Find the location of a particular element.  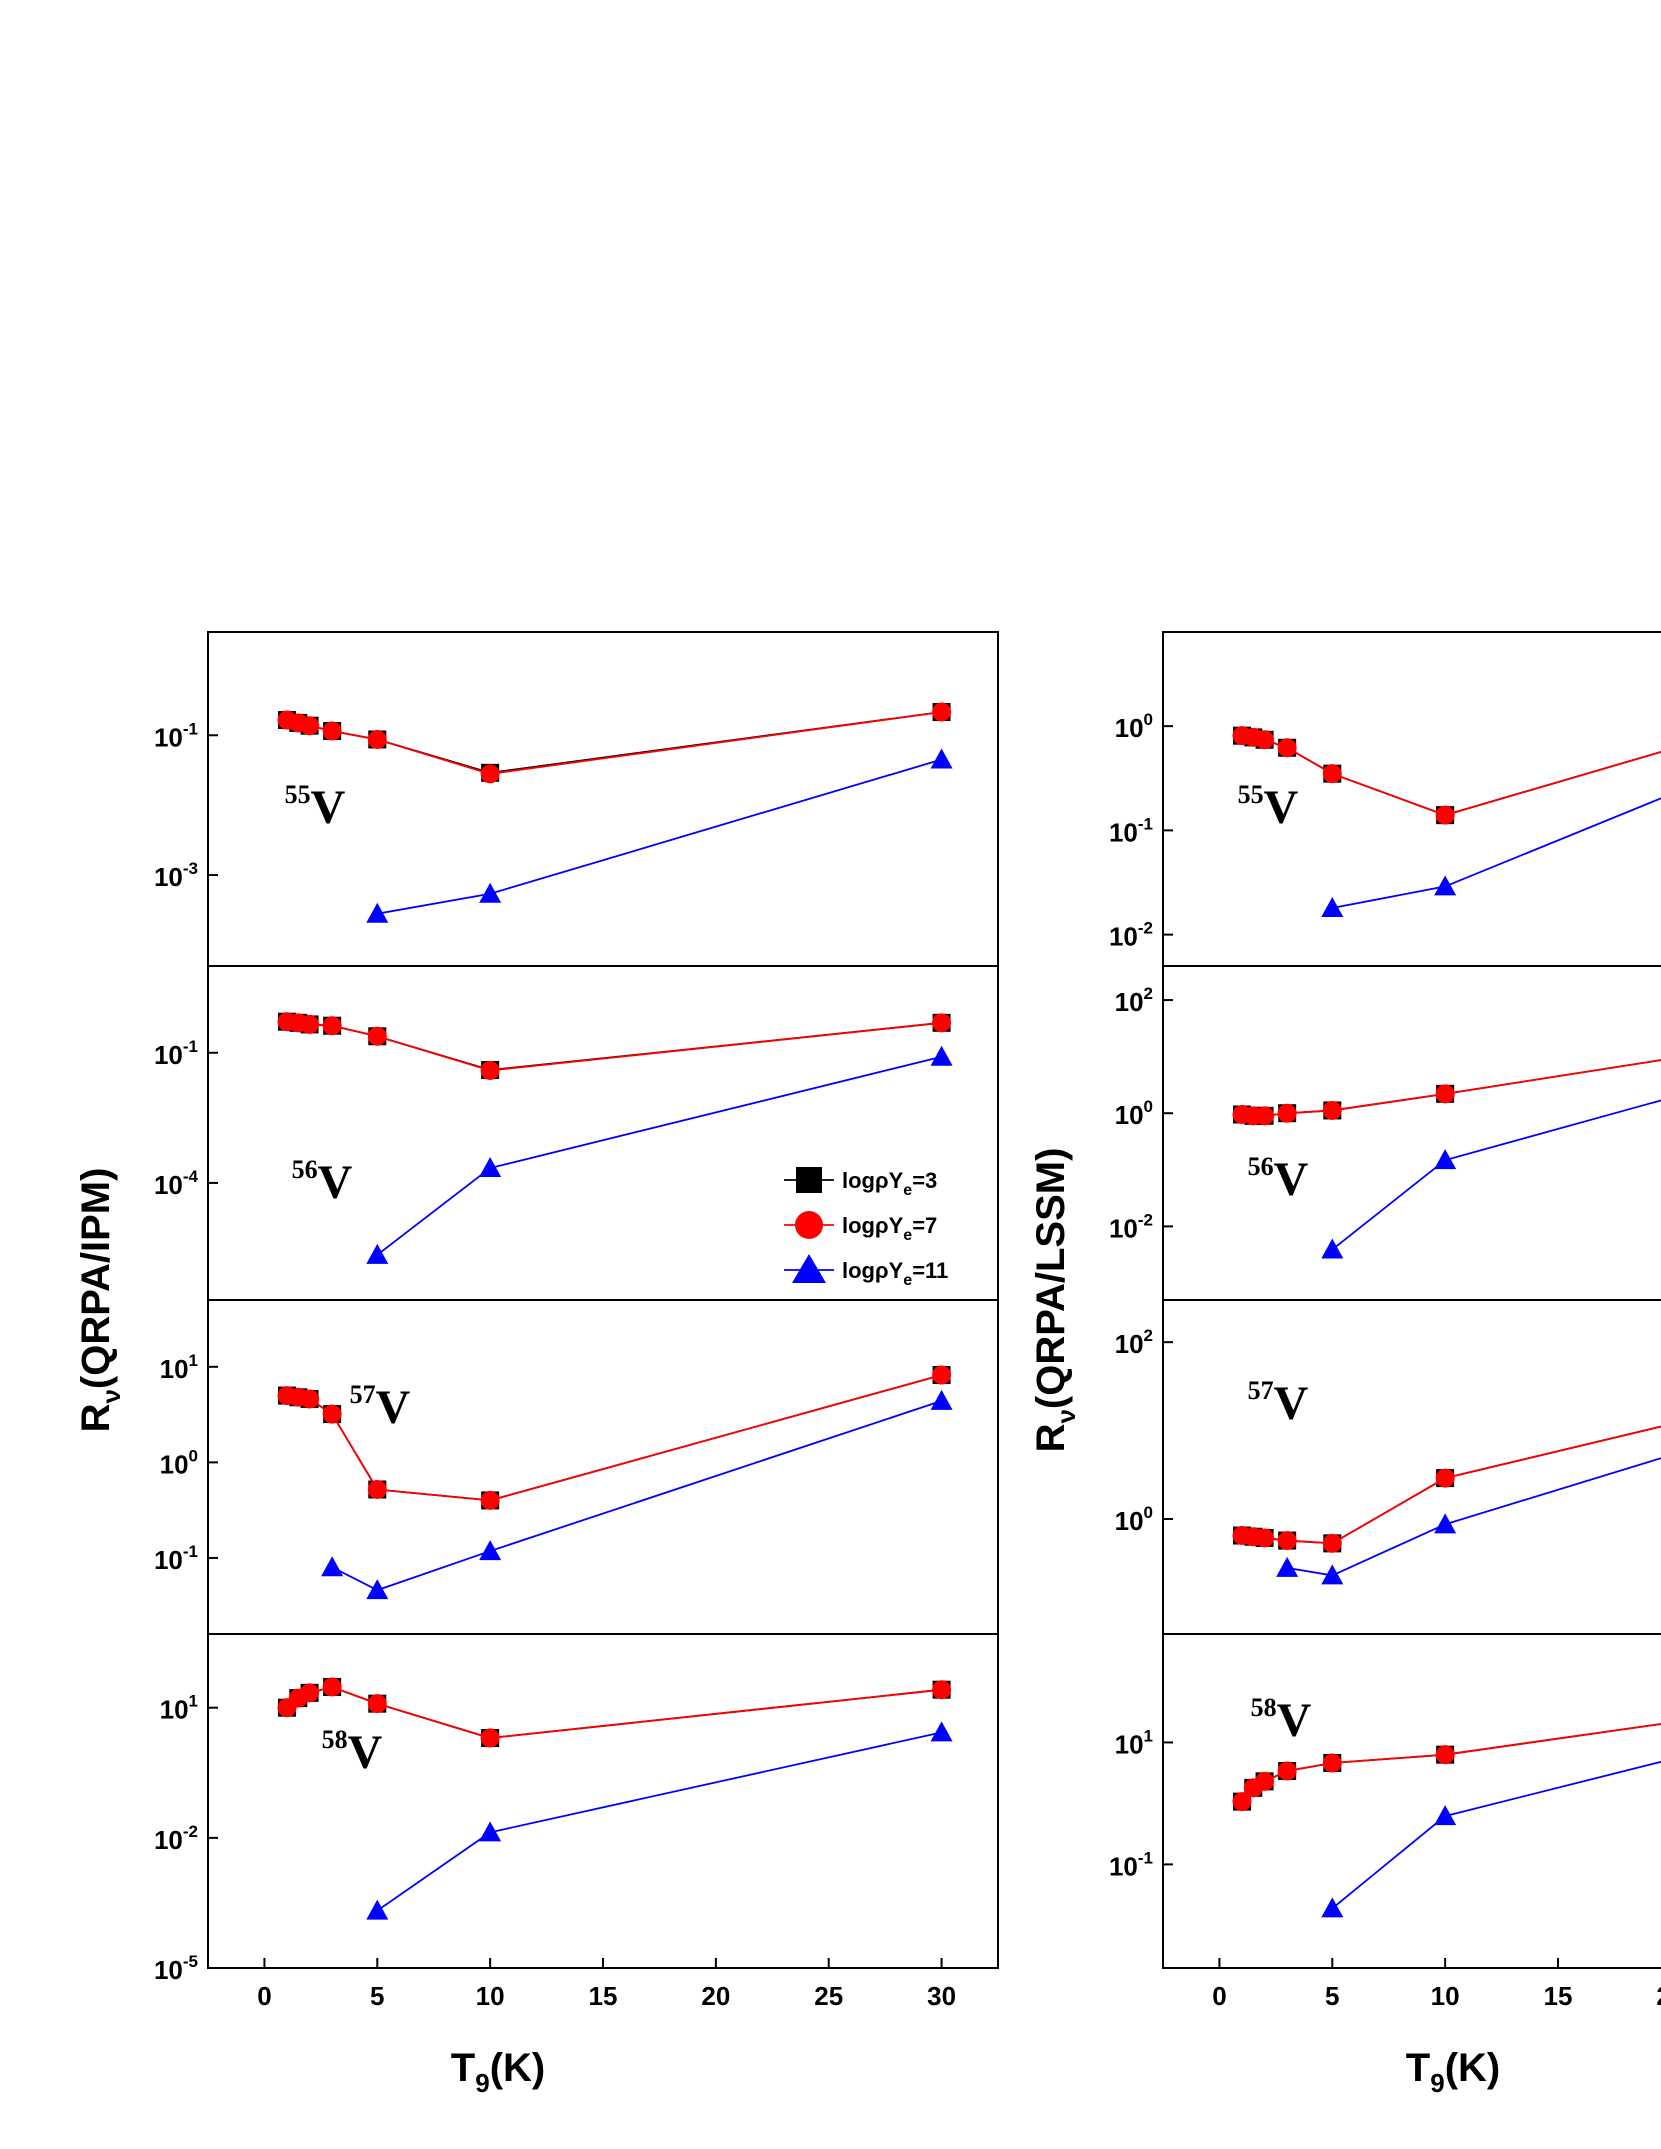

x-tick-label: 25 is located at coordinates (828, 1996).